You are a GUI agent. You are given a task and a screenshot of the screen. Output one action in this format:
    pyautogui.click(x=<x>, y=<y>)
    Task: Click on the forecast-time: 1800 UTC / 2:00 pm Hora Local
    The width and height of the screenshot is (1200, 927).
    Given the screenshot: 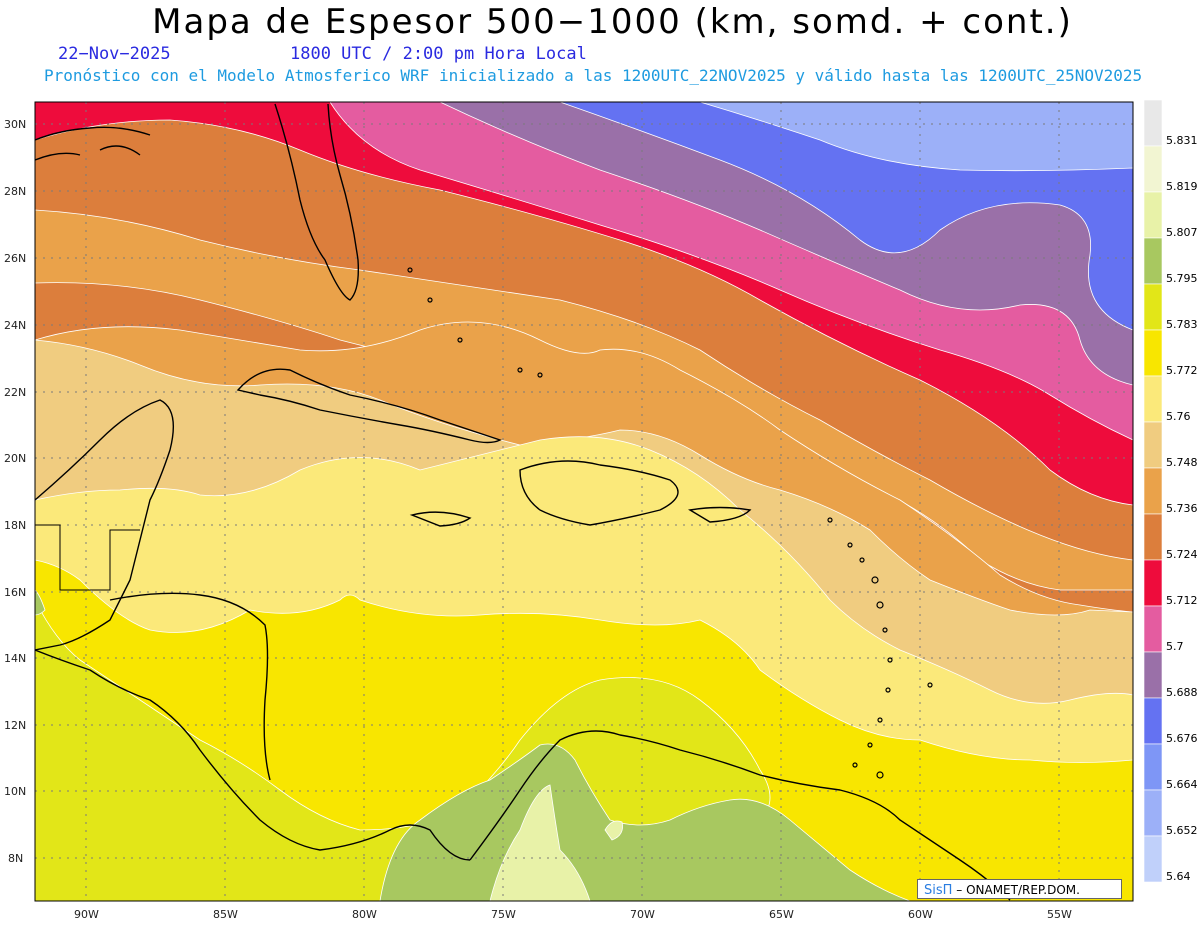 What is the action you would take?
    pyautogui.click(x=438, y=54)
    